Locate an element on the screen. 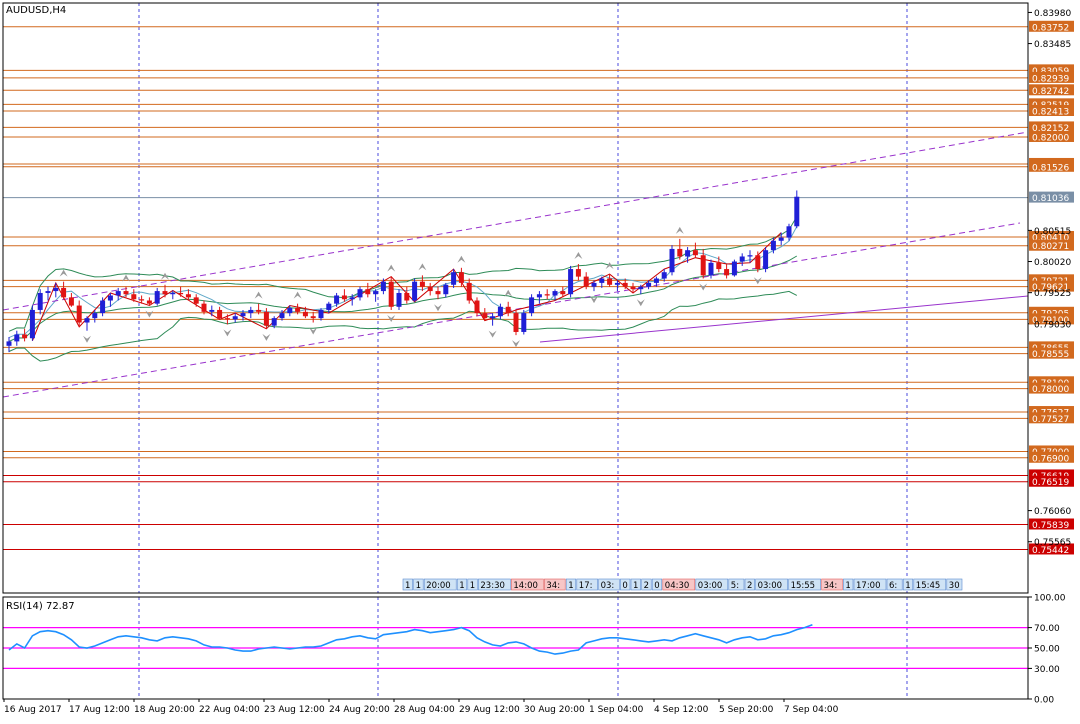  level-tag-text: 0.76519 is located at coordinates (1050, 483).